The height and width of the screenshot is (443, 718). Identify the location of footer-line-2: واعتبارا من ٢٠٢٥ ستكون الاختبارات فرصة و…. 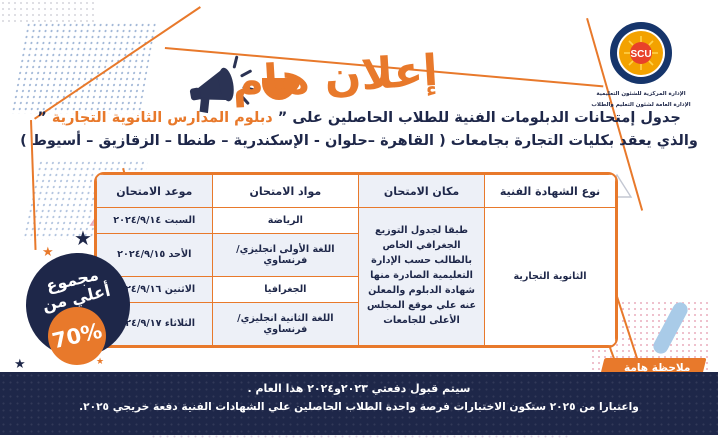
(359, 407).